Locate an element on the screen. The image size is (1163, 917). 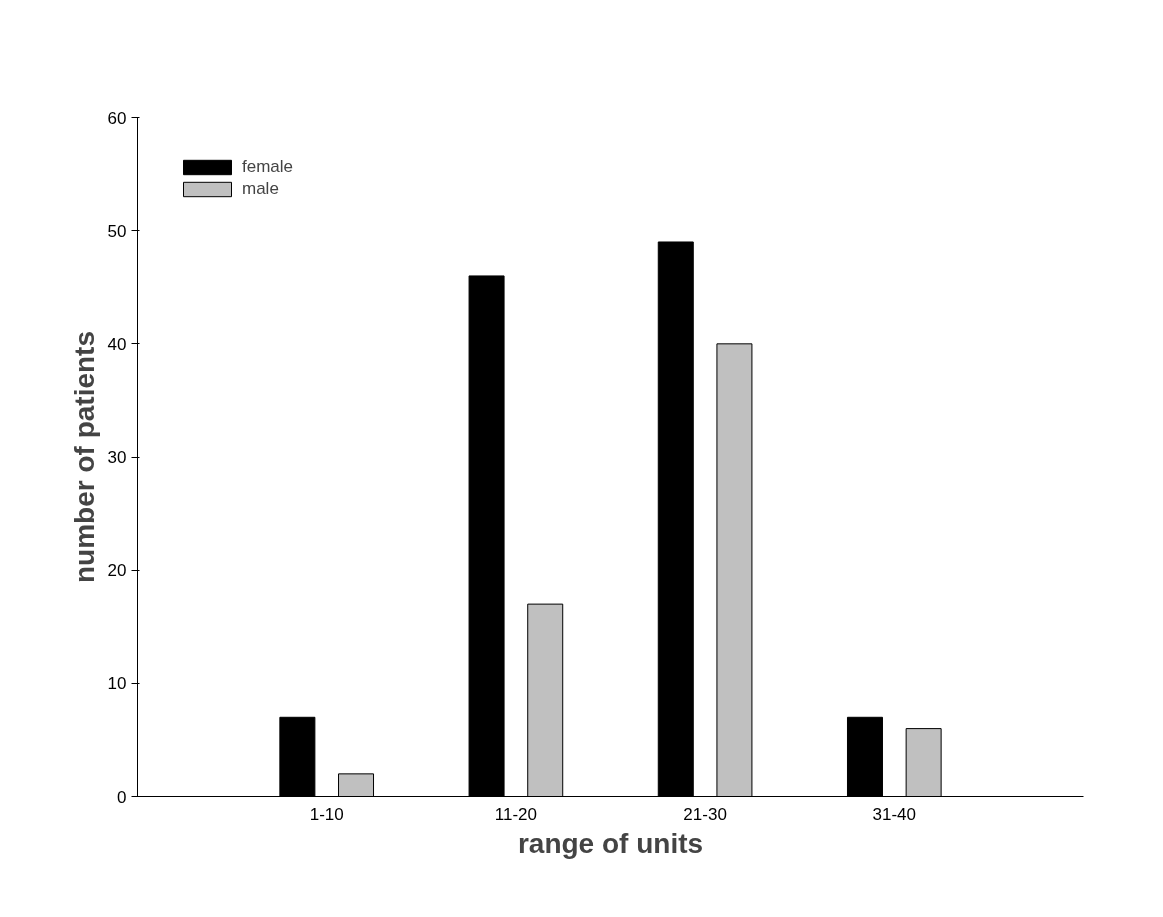
y-tick-label: 10 is located at coordinates (117, 684).